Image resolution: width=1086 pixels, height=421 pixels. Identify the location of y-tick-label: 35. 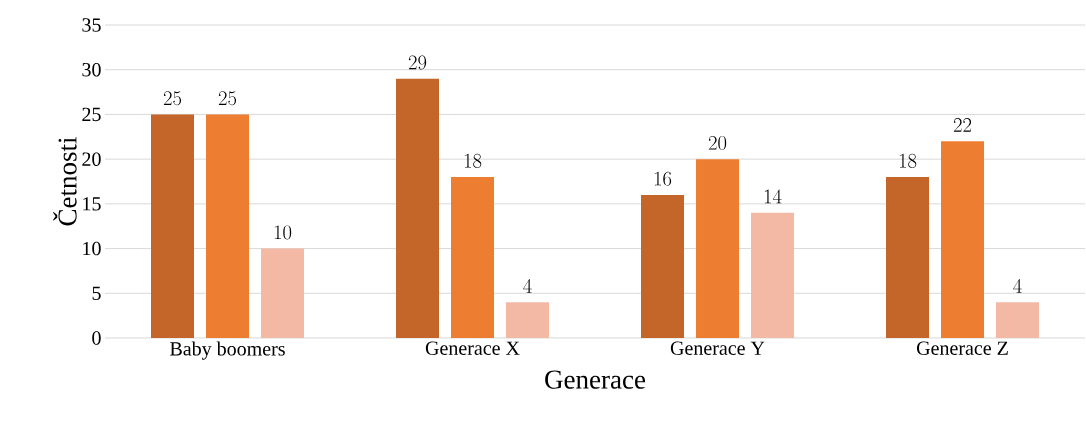
(91, 25).